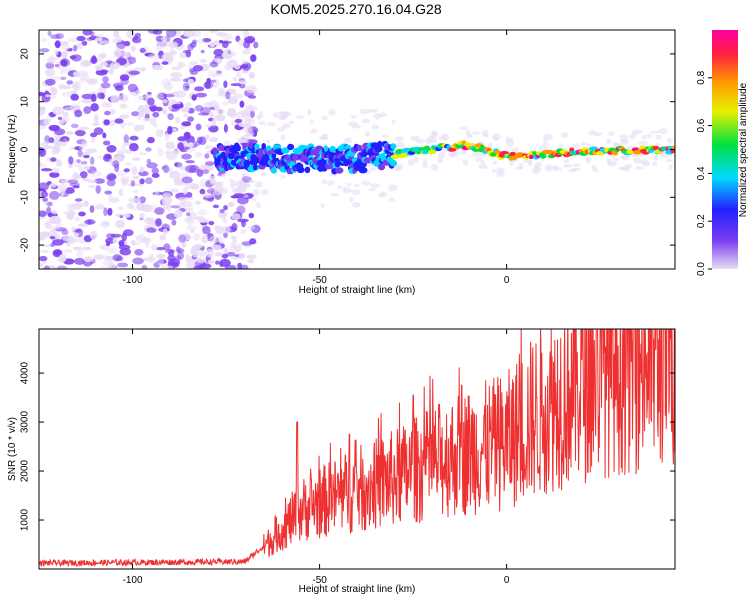  What do you see at coordinates (743, 149) in the screenshot?
I see `colorbar-label: Normalized spectral amplitude` at bounding box center [743, 149].